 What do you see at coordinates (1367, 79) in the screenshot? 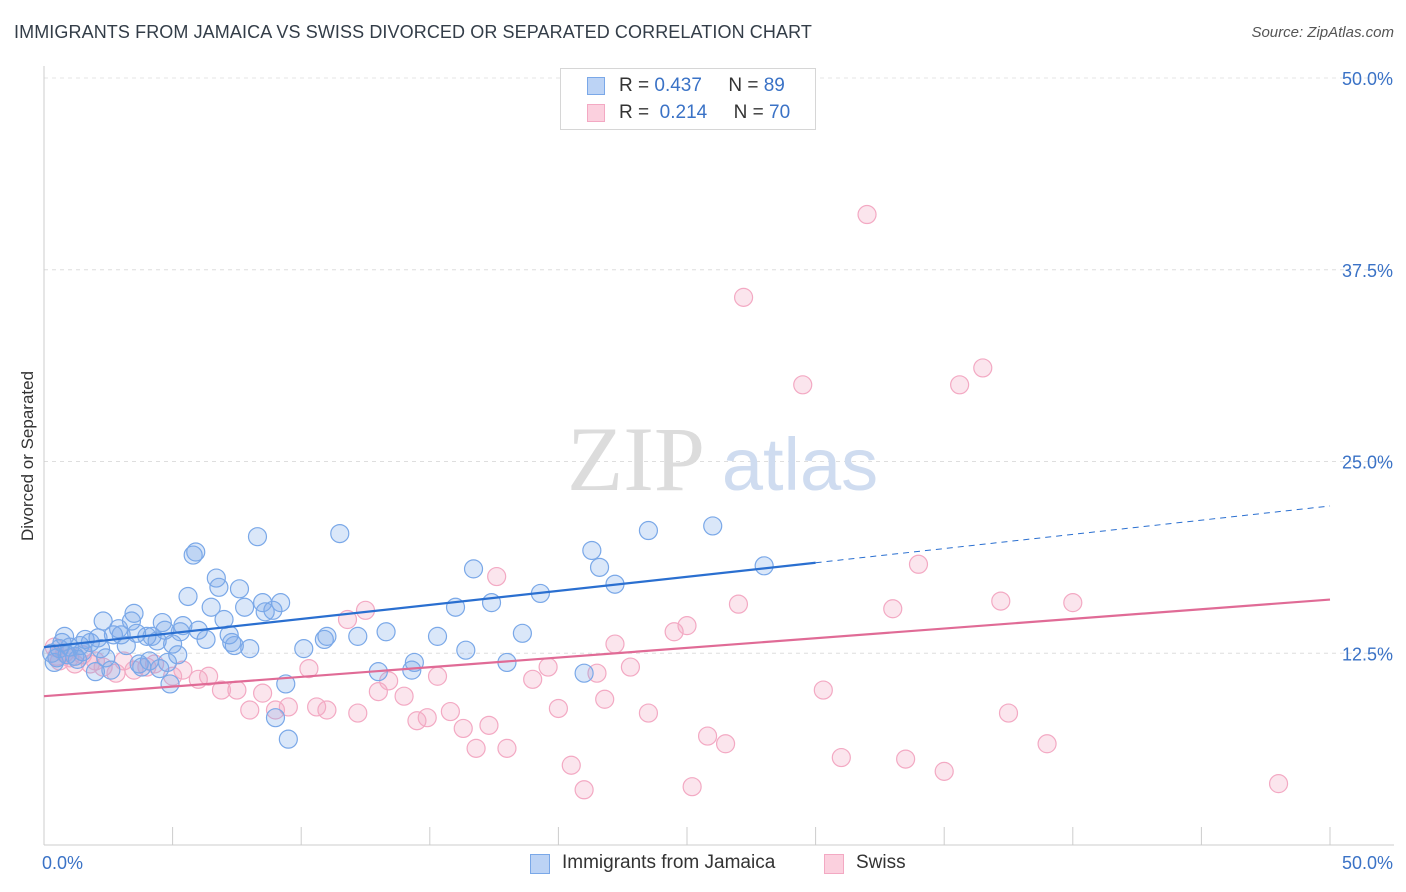
I see `y-tick-label: 50.0%` at bounding box center [1367, 79].